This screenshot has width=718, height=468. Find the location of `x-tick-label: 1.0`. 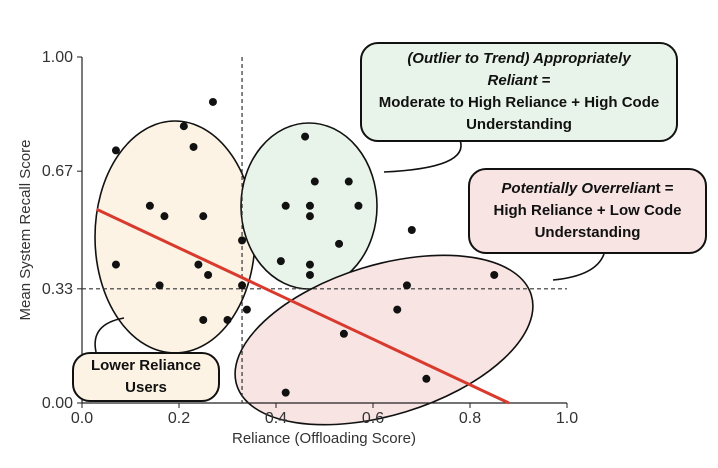

x-tick-label: 1.0 is located at coordinates (567, 418).